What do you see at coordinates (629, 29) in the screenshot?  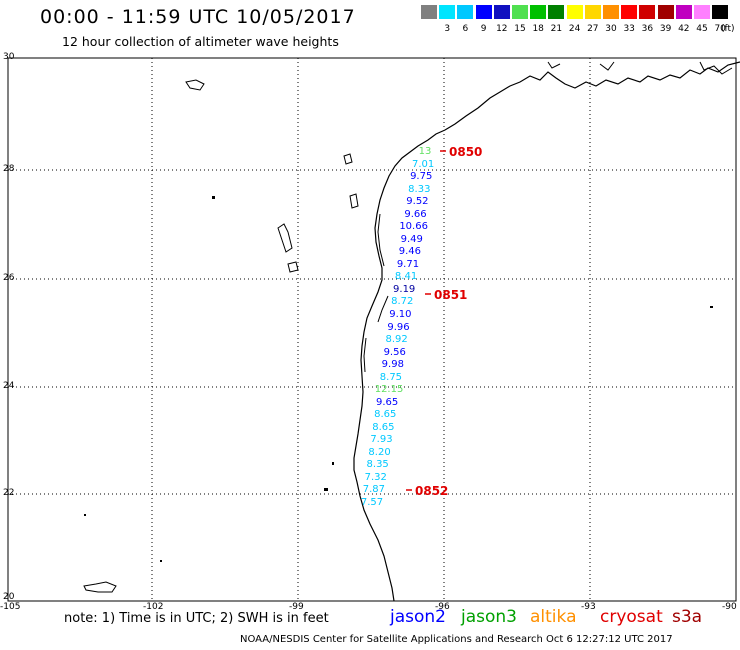 I see `scale-label: 33` at bounding box center [629, 29].